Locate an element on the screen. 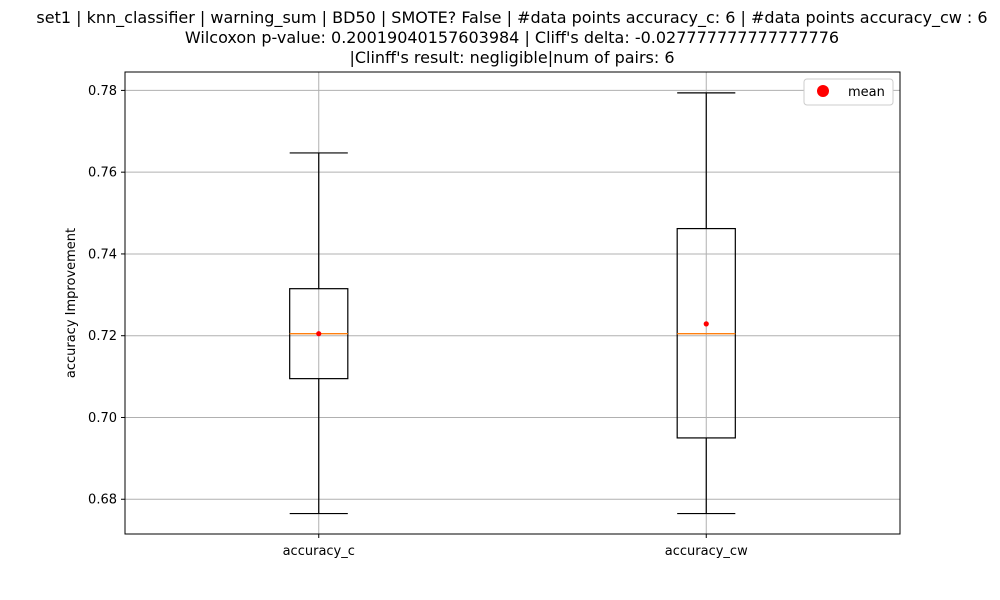  y-tick-label: 0.78 is located at coordinates (102, 91).